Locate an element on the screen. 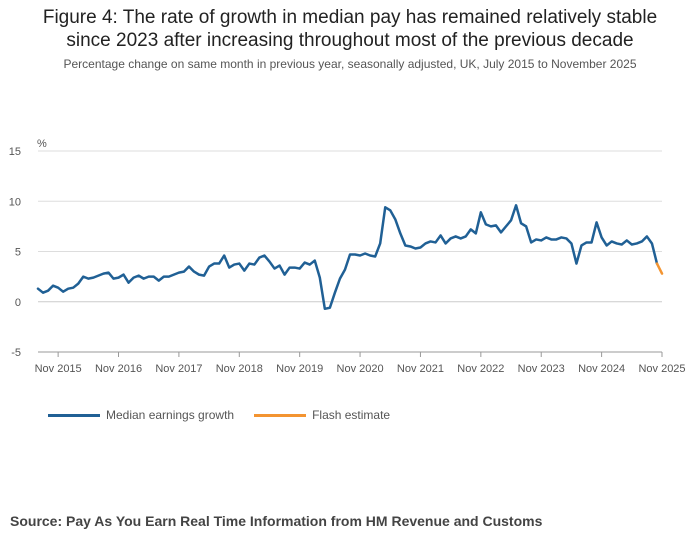  x-tick-label: Nov 2024 is located at coordinates (601, 369).